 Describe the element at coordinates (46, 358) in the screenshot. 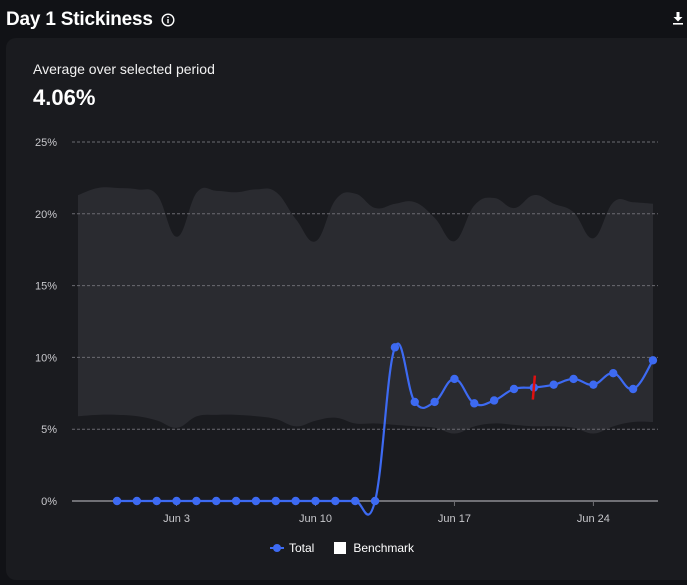

I see `y-tick-label: 10%` at that location.